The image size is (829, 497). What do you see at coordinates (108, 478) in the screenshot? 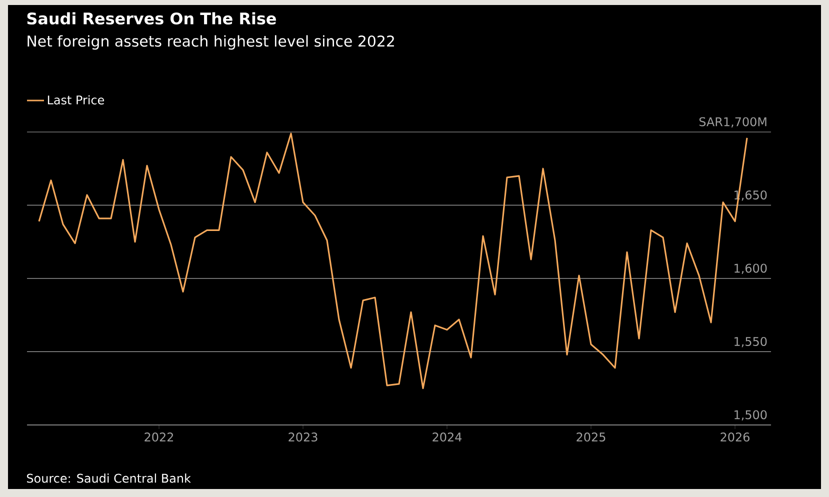
I see `source-note: Source: Saudi Central Bank` at bounding box center [108, 478].